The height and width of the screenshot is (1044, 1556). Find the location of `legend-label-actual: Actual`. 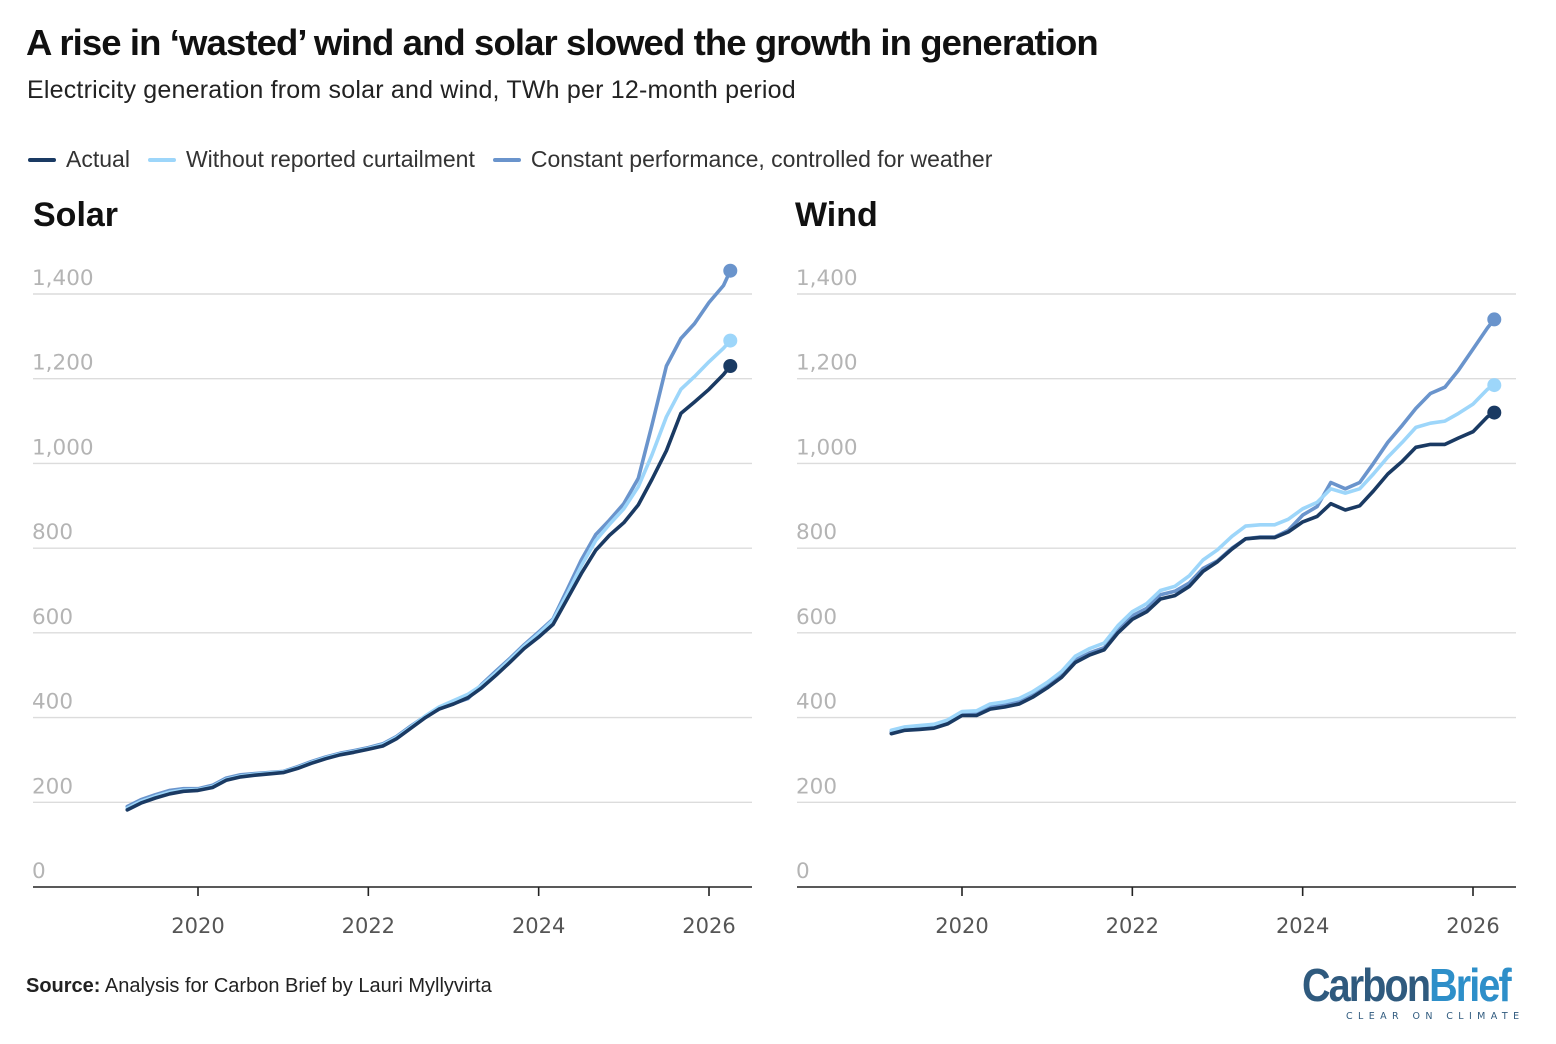

legend-label-actual: Actual is located at coordinates (98, 159).